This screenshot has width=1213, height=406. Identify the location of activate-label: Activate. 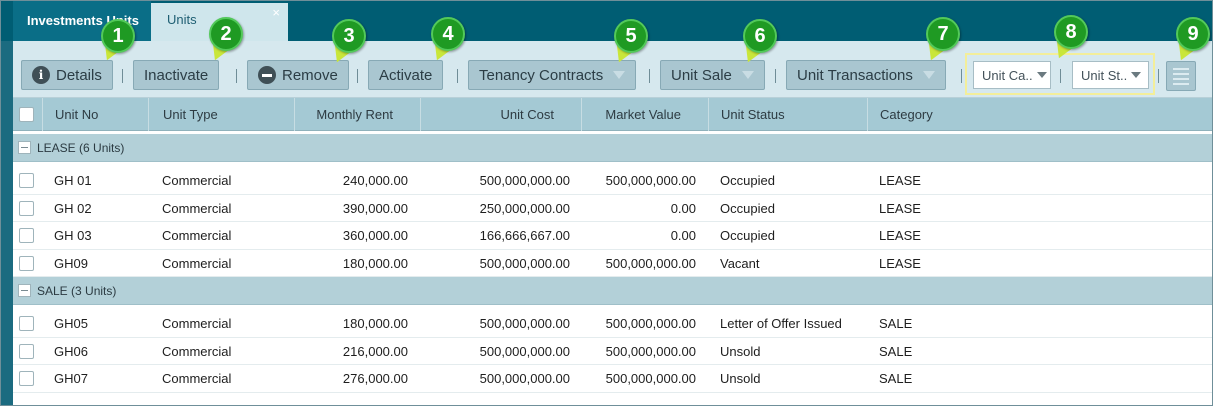
(406, 75).